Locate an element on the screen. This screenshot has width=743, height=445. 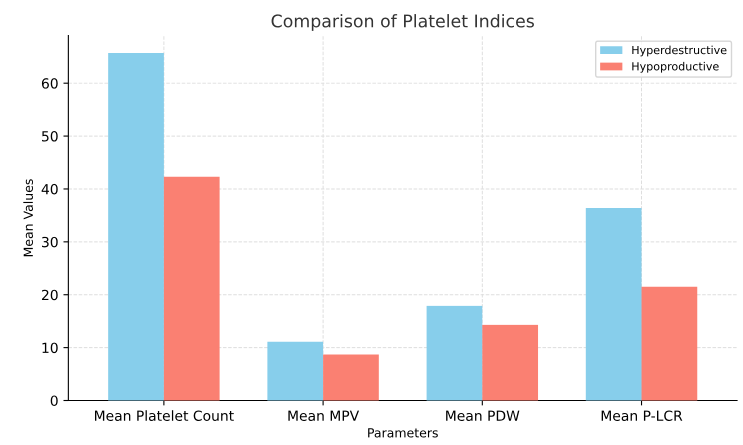
x-tick-label: Mean PDW is located at coordinates (483, 415).